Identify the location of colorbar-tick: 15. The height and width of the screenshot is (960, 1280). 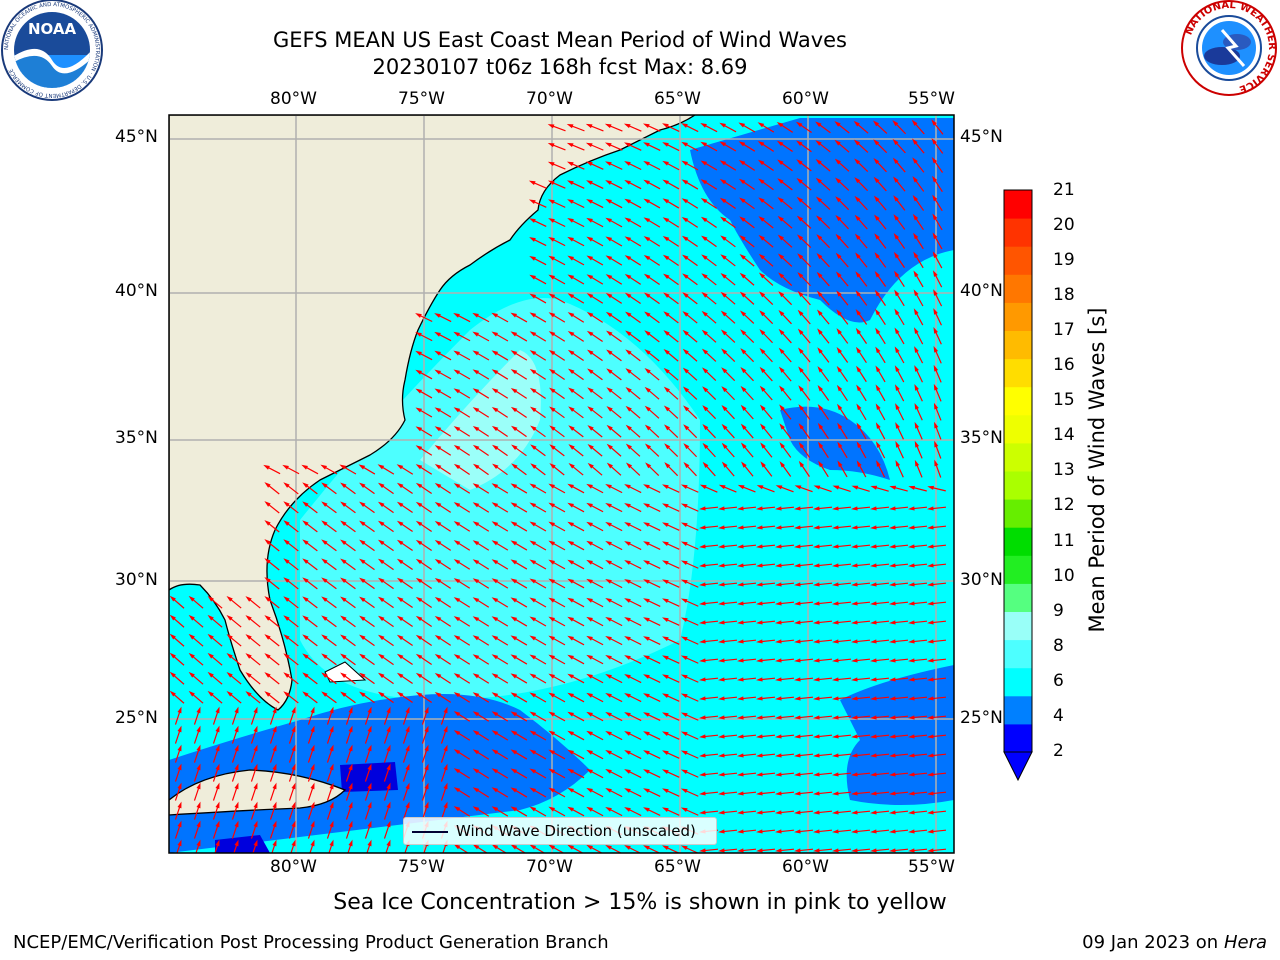
(1064, 400).